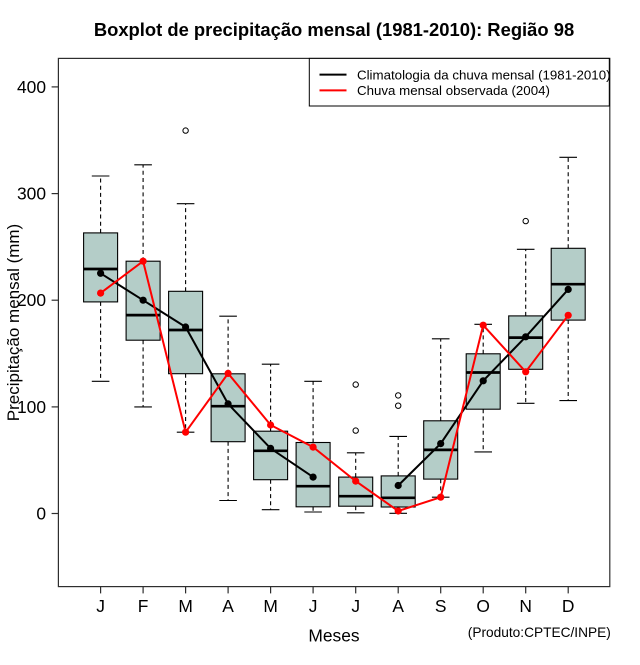  What do you see at coordinates (483, 606) in the screenshot?
I see `svg-text: O` at bounding box center [483, 606].